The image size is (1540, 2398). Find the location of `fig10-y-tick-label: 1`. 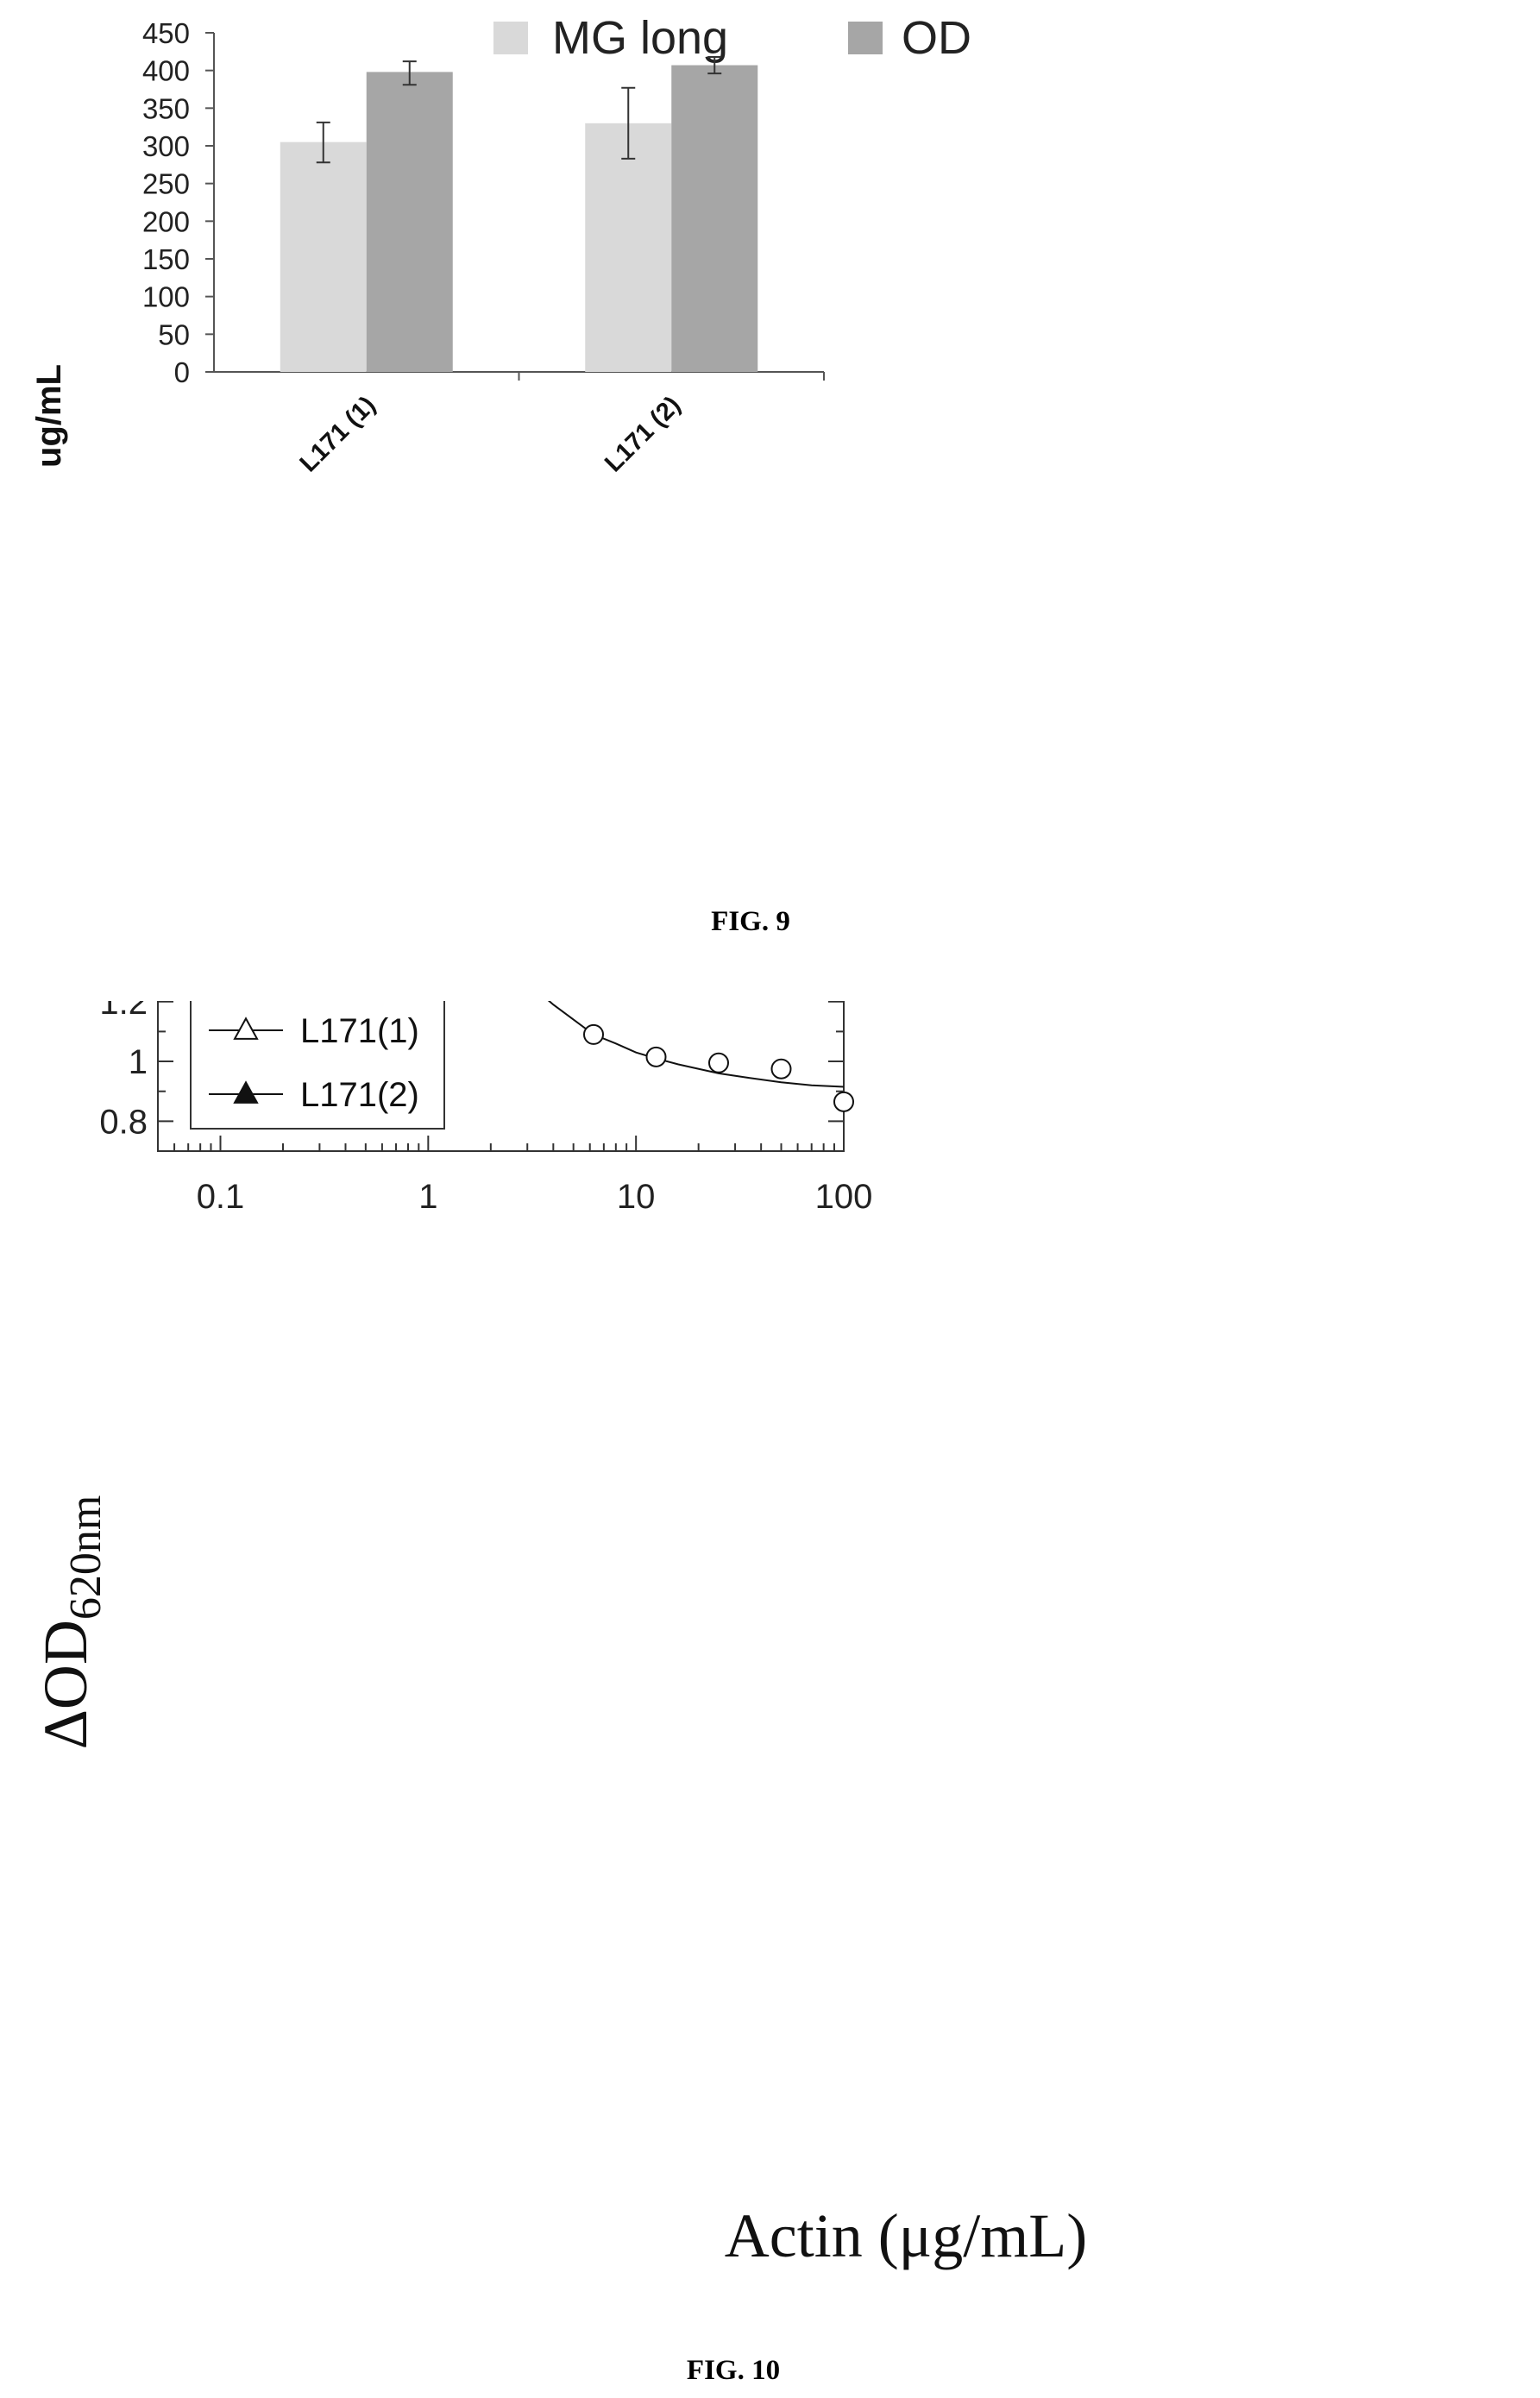

fig10-y-tick-label: 1 is located at coordinates (138, 1062).